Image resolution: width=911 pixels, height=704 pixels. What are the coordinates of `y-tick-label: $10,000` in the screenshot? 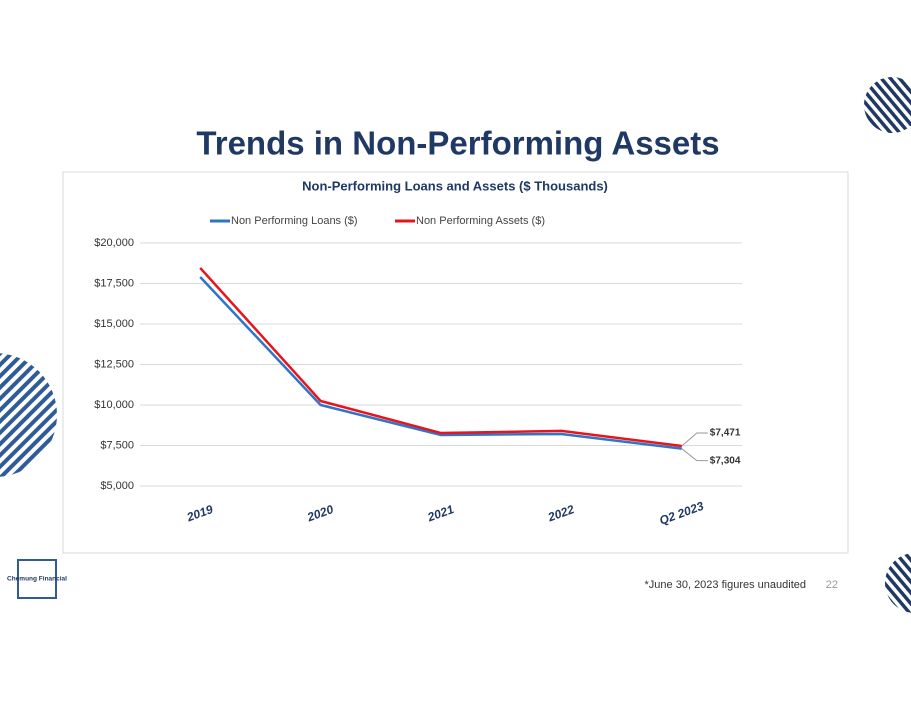 It's located at (114, 405).